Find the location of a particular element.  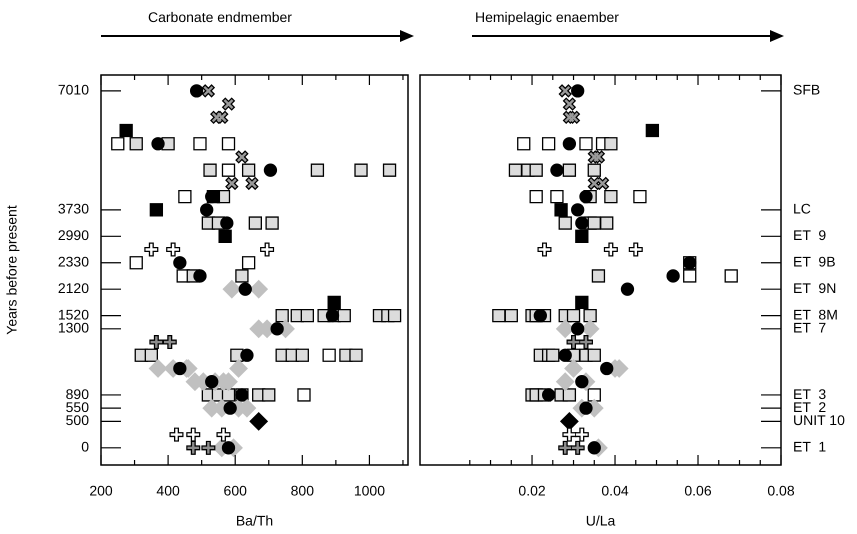

x-tick-label: 0.02 is located at coordinates (532, 490).